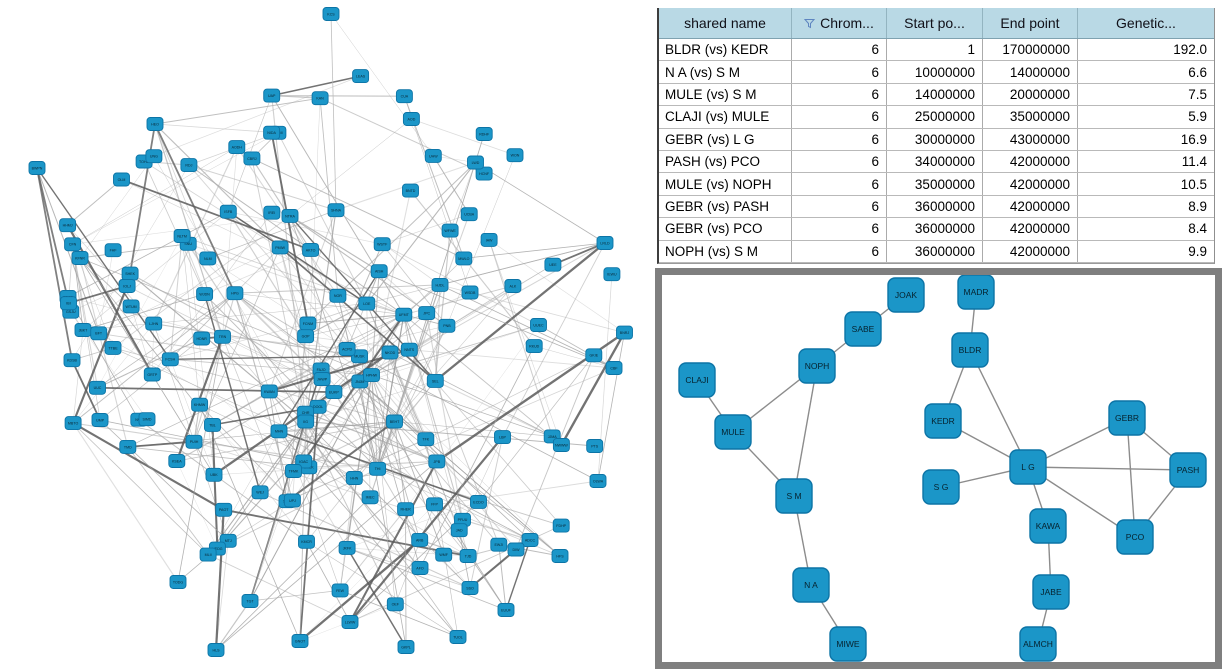 This screenshot has width=1222, height=669. What do you see at coordinates (237, 147) in the screenshot?
I see `network-node-AODH: AODH` at bounding box center [237, 147].